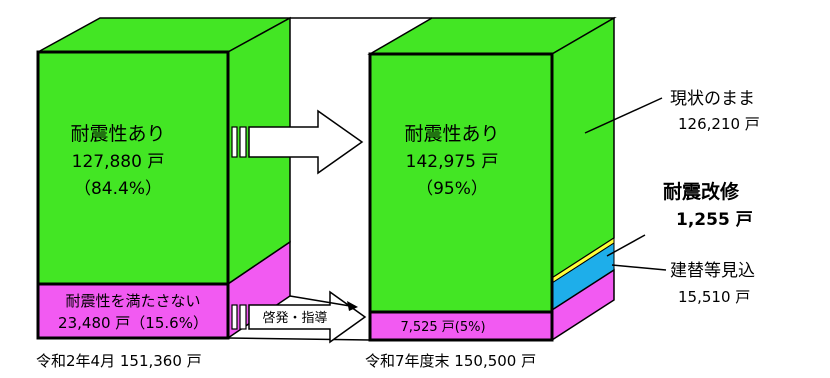  Describe the element at coordinates (623, 115) in the screenshot. I see `callout-line-current` at that location.